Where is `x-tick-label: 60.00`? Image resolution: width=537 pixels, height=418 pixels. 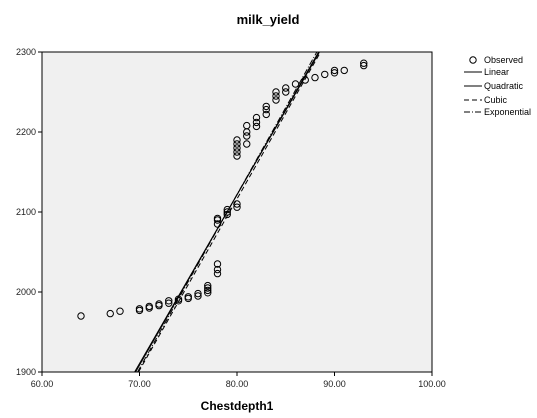 x-tick-label: 60.00 is located at coordinates (42, 384).